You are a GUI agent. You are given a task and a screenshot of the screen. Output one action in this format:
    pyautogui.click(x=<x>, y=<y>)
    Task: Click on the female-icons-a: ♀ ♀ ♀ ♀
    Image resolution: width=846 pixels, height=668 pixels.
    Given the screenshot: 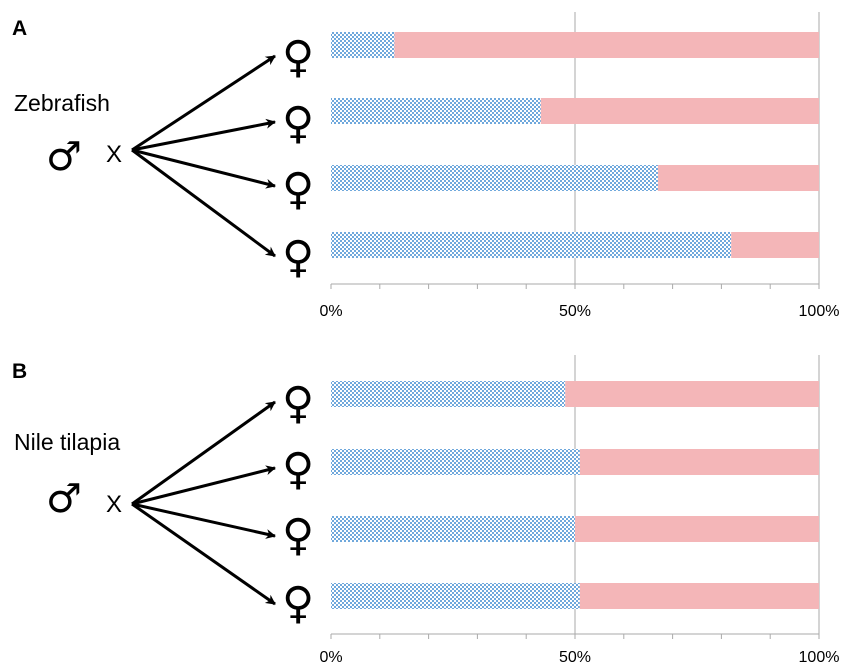 What is the action you would take?
    pyautogui.click(x=298, y=157)
    